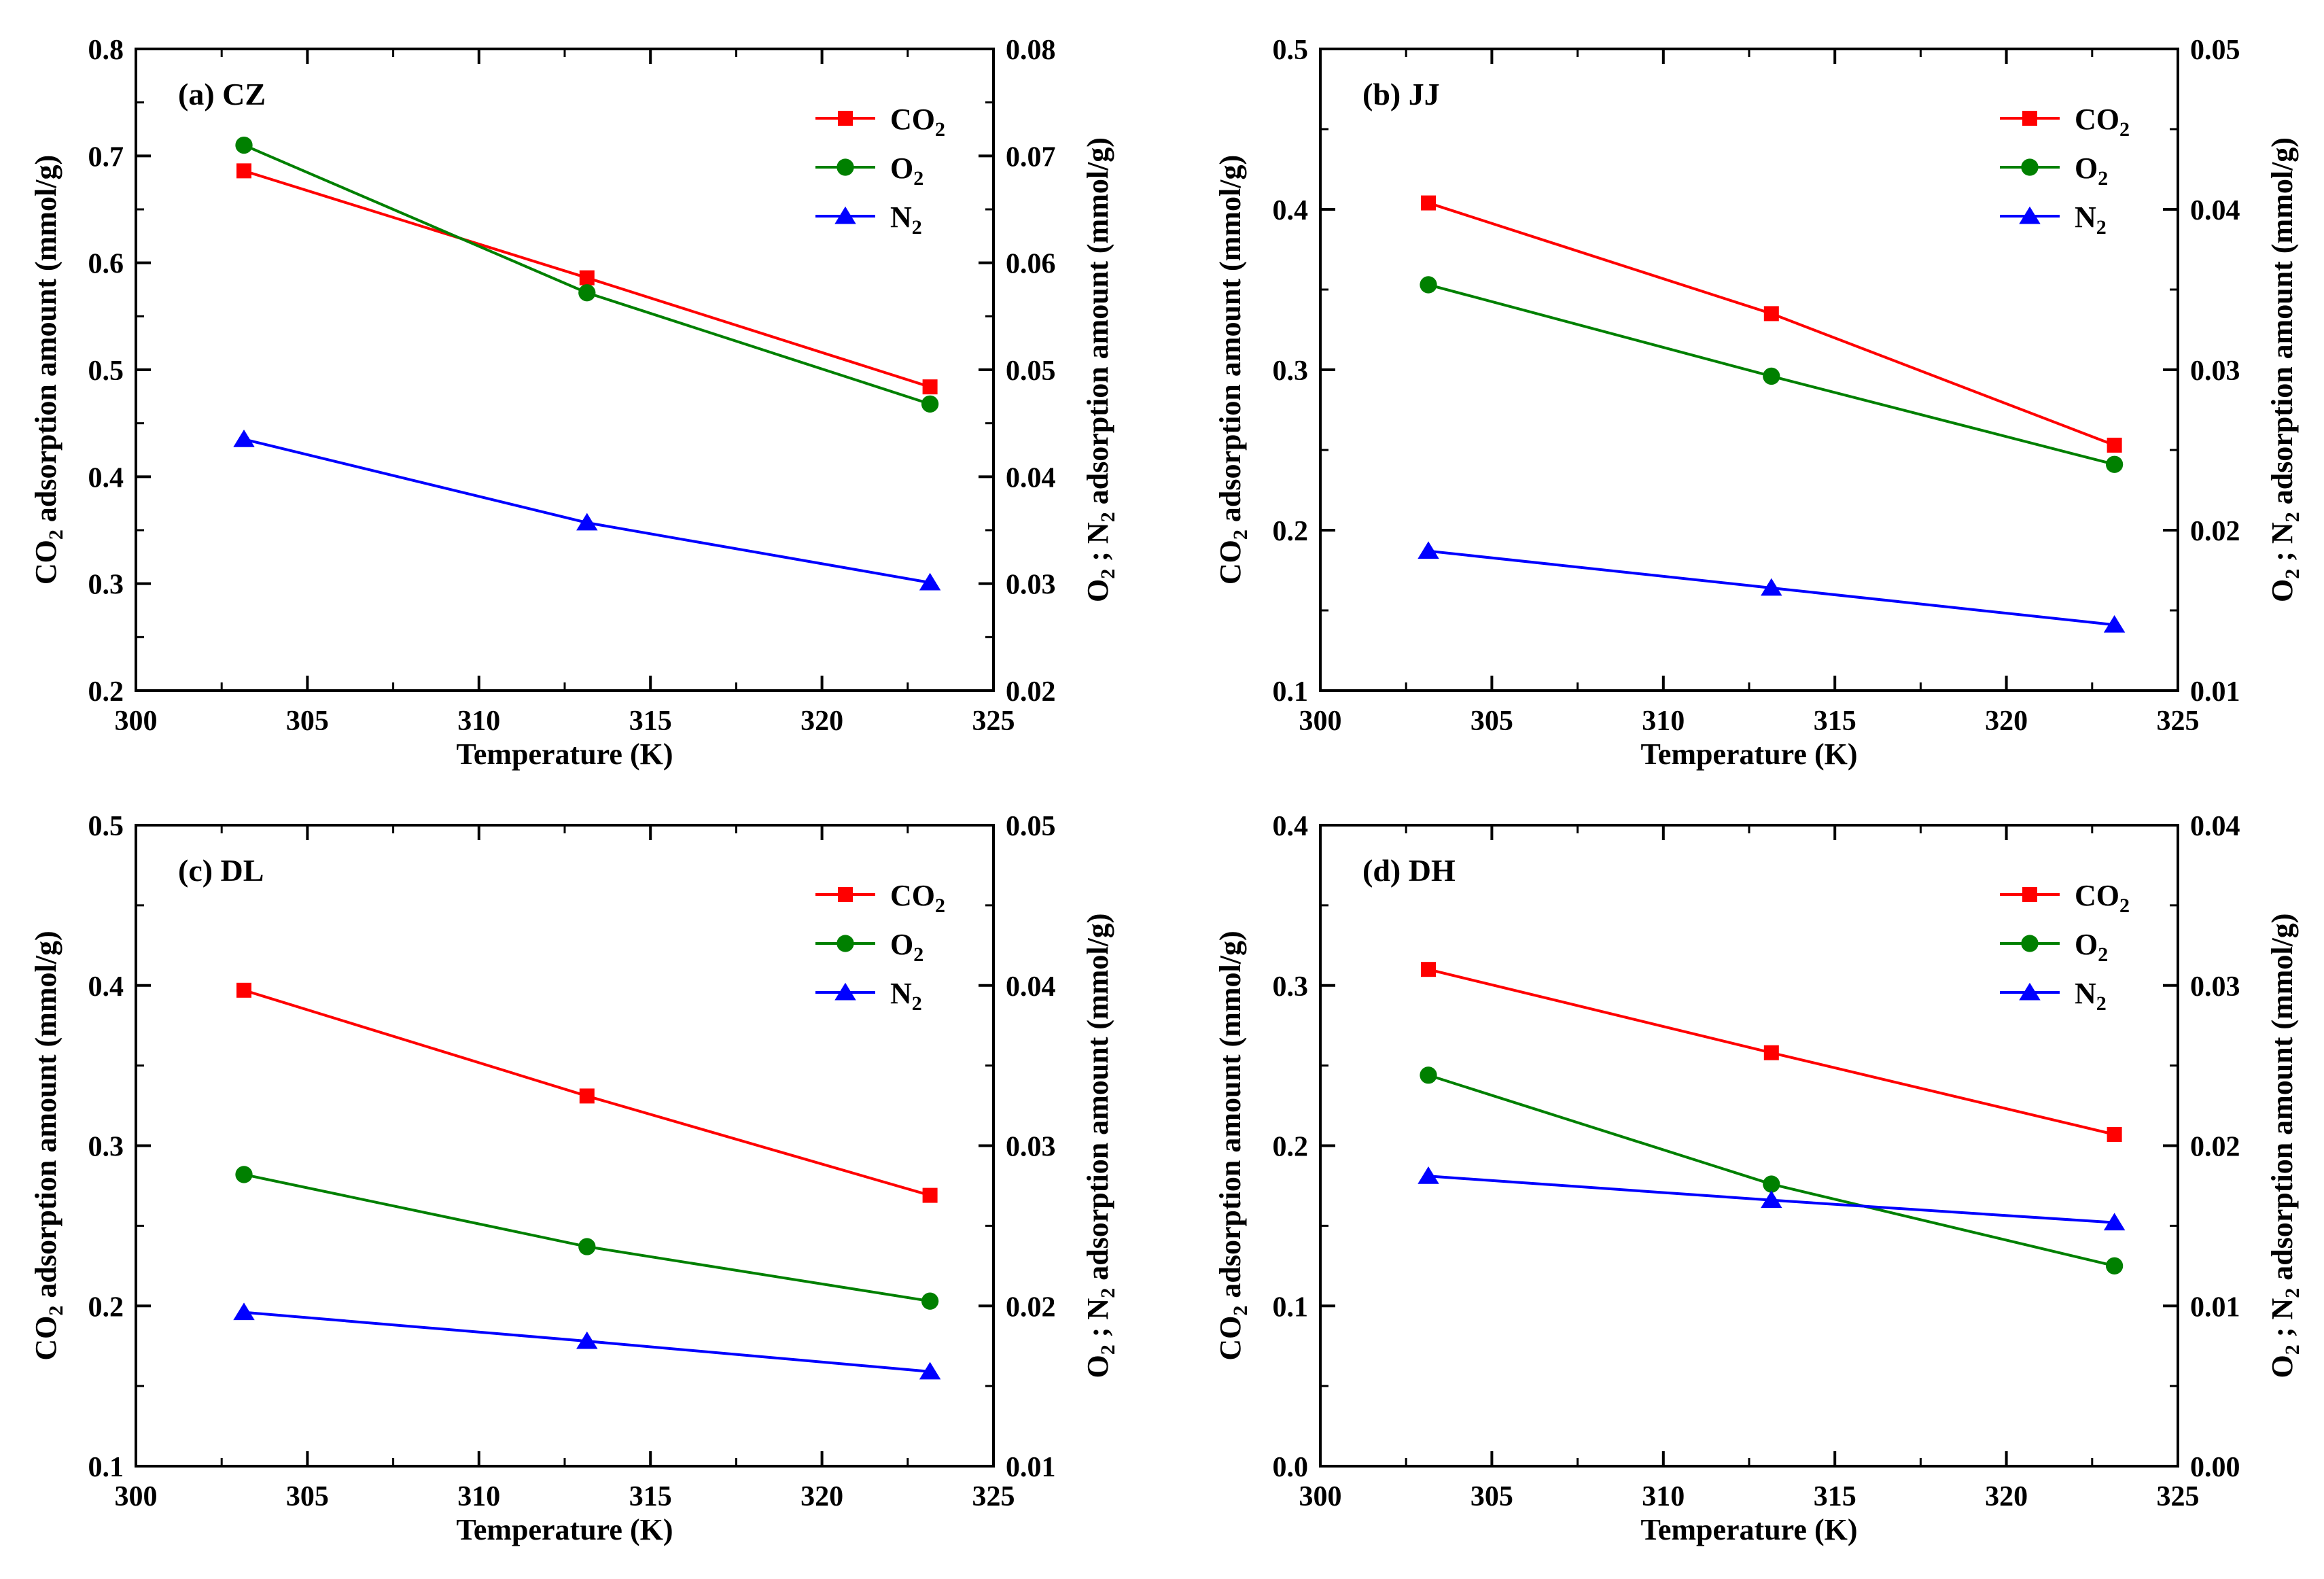 The image size is (2324, 1579). Describe the element at coordinates (106, 50) in the screenshot. I see `y-tick-label: 0.8` at that location.